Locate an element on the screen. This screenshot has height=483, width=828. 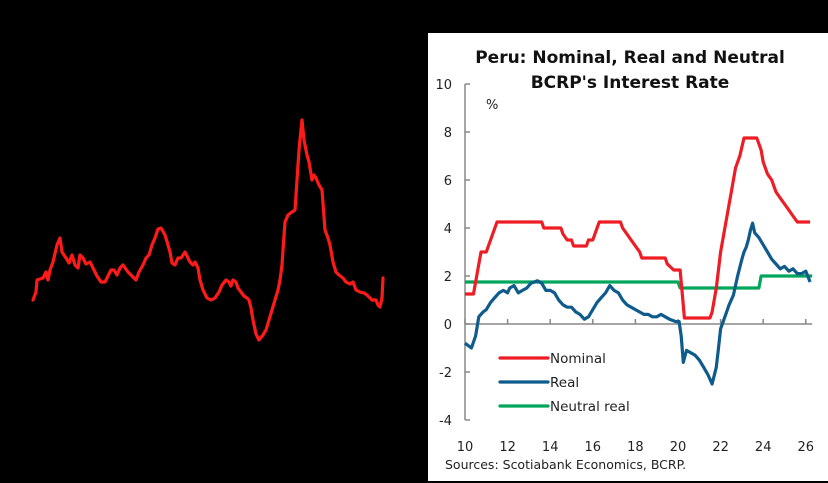
y-tick-label: 2 is located at coordinates (448, 277).